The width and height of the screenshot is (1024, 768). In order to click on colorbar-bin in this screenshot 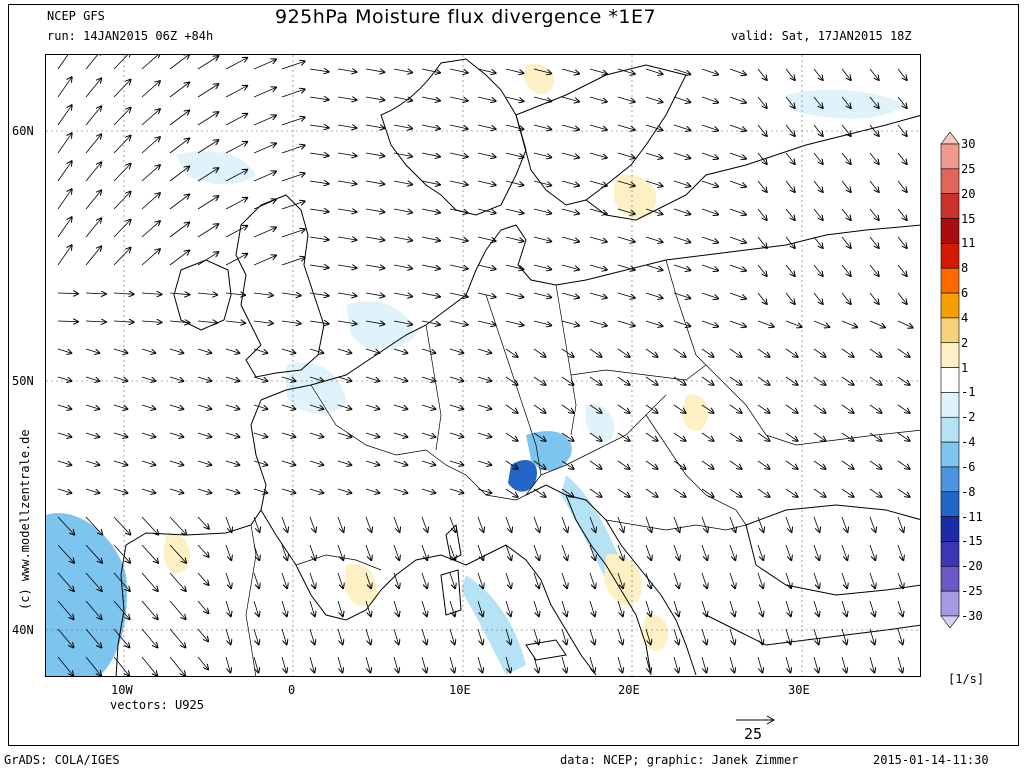, I will do `click(950, 280)`.